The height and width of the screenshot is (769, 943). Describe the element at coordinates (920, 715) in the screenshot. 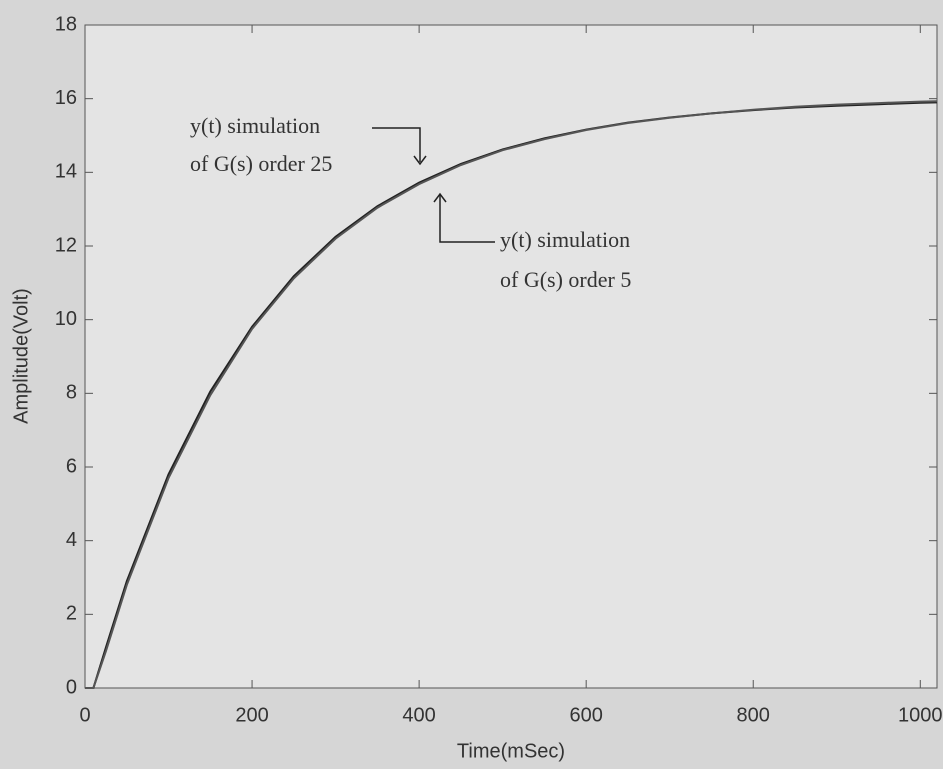

I see `x-tick-label: 1000` at that location.